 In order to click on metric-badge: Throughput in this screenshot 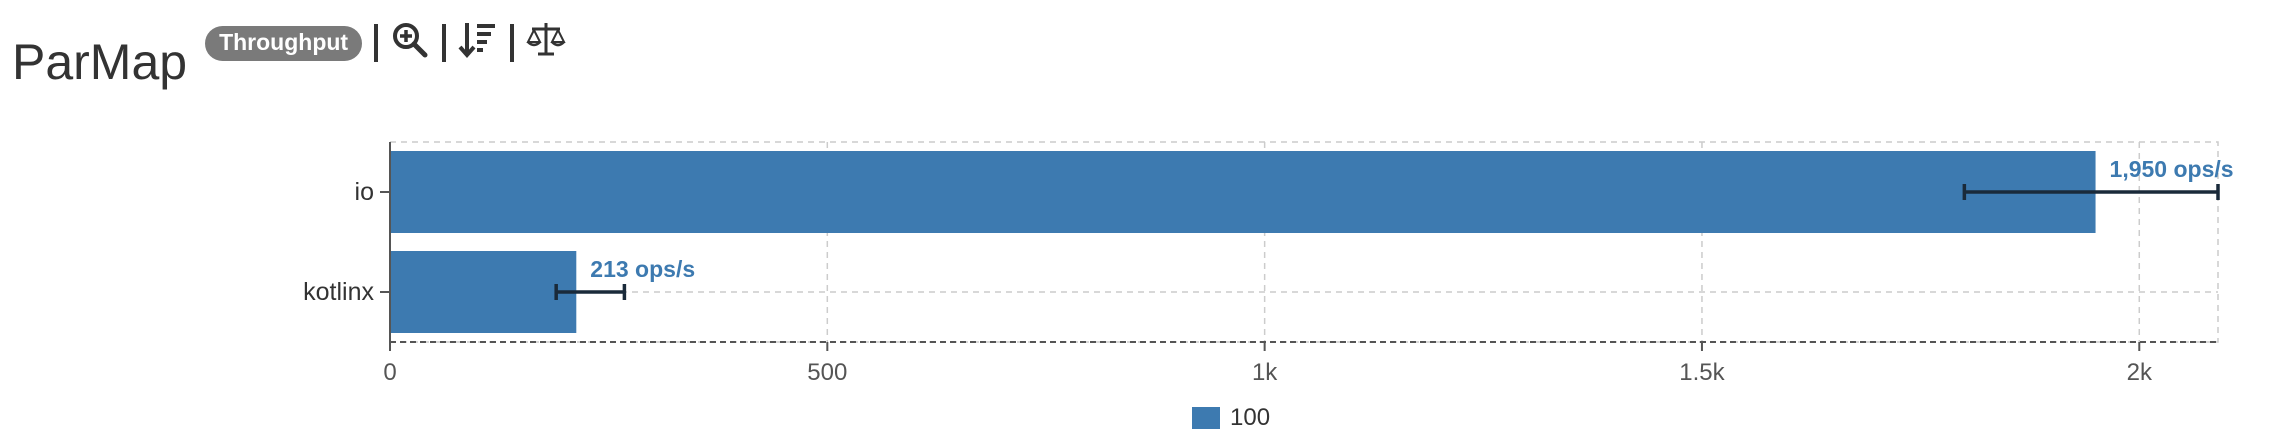, I will do `click(284, 43)`.